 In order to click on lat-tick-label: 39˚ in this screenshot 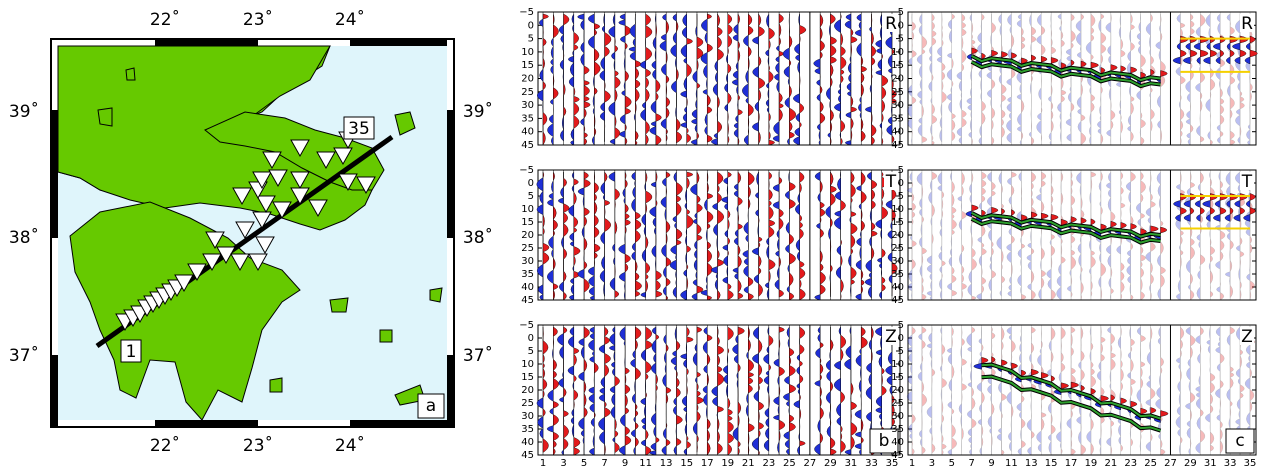, I will do `click(24, 111)`.